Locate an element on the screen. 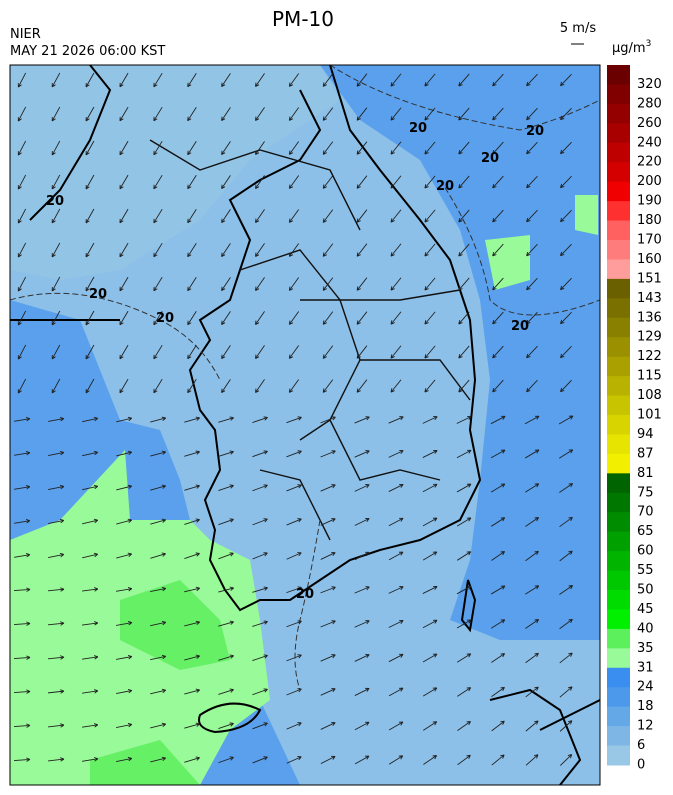  colorbar-label: 94 is located at coordinates (645, 434).